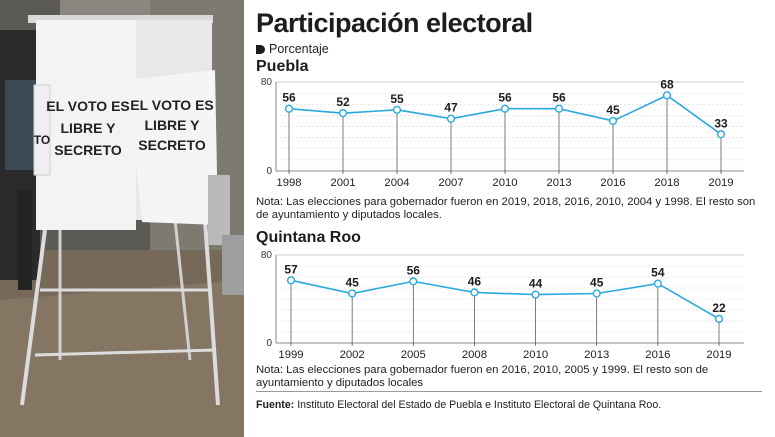 The width and height of the screenshot is (775, 437). What do you see at coordinates (536, 284) in the screenshot?
I see `data-label: 44` at bounding box center [536, 284].